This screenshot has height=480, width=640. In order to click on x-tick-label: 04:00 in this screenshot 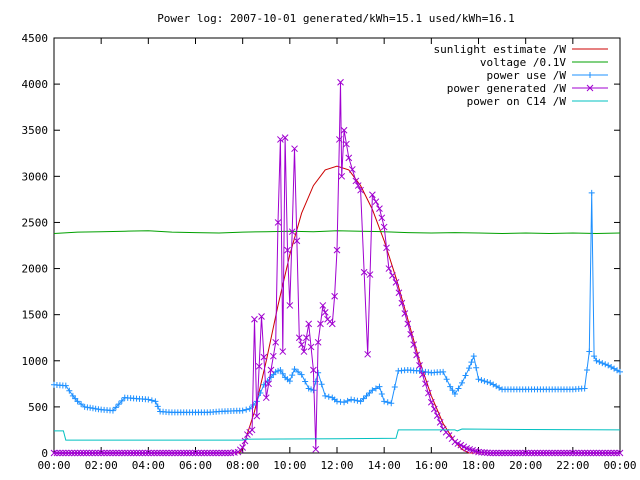, I will do `click(148, 465)`.